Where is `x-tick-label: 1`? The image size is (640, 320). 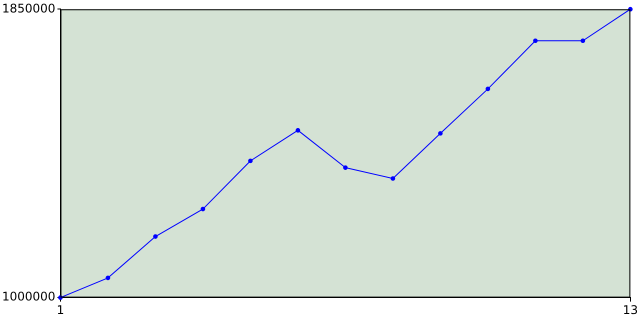
x-tick-label: 1 is located at coordinates (60, 309).